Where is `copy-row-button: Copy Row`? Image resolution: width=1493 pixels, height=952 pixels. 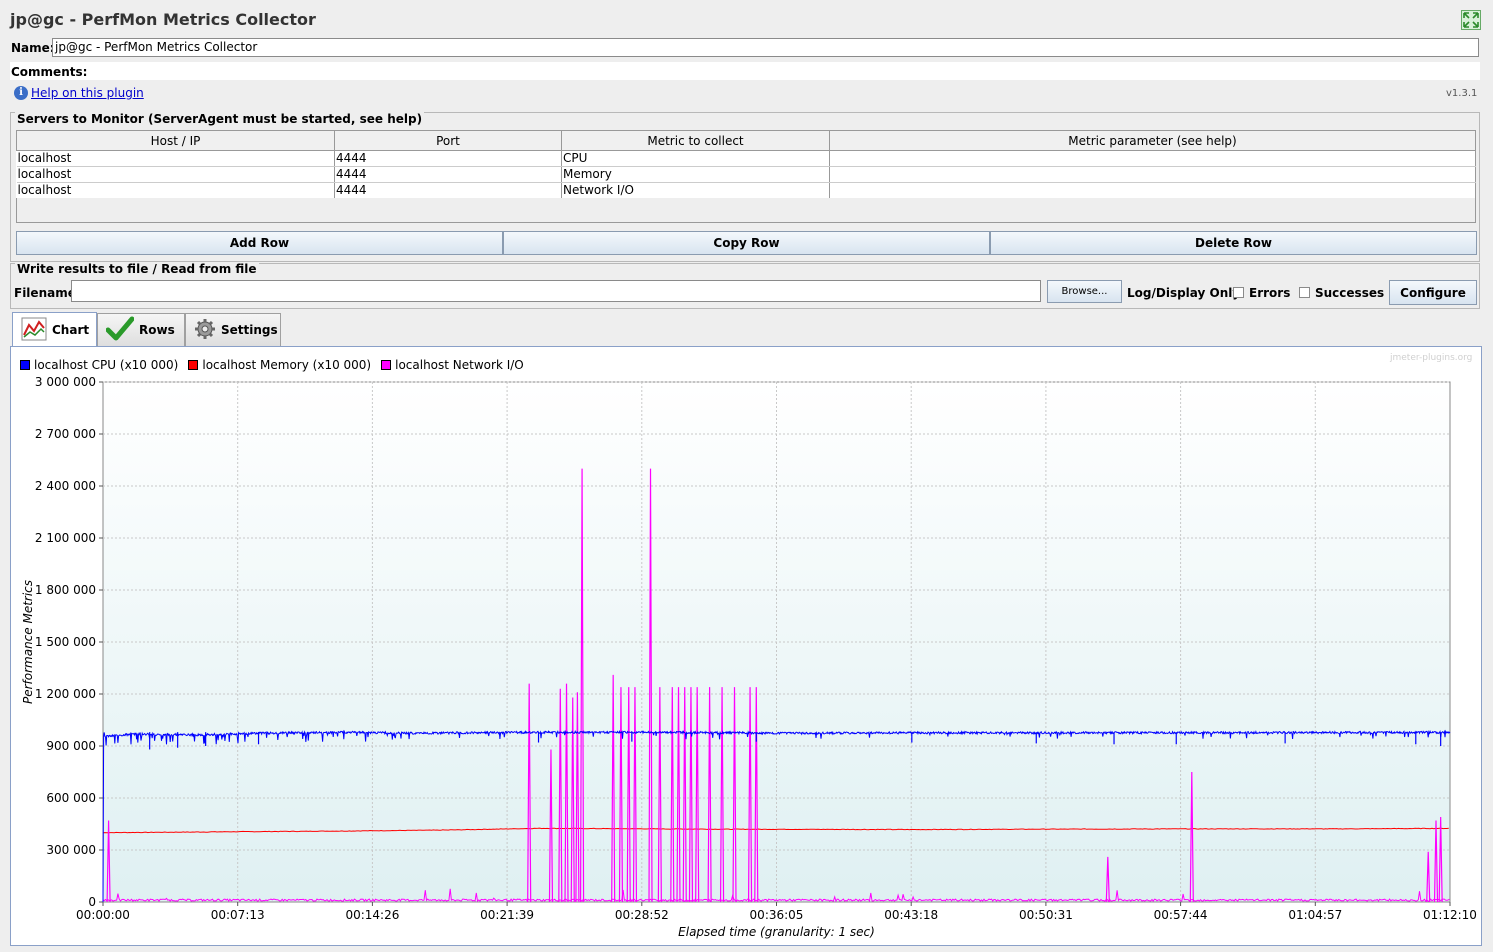 copy-row-button: Copy Row is located at coordinates (746, 243).